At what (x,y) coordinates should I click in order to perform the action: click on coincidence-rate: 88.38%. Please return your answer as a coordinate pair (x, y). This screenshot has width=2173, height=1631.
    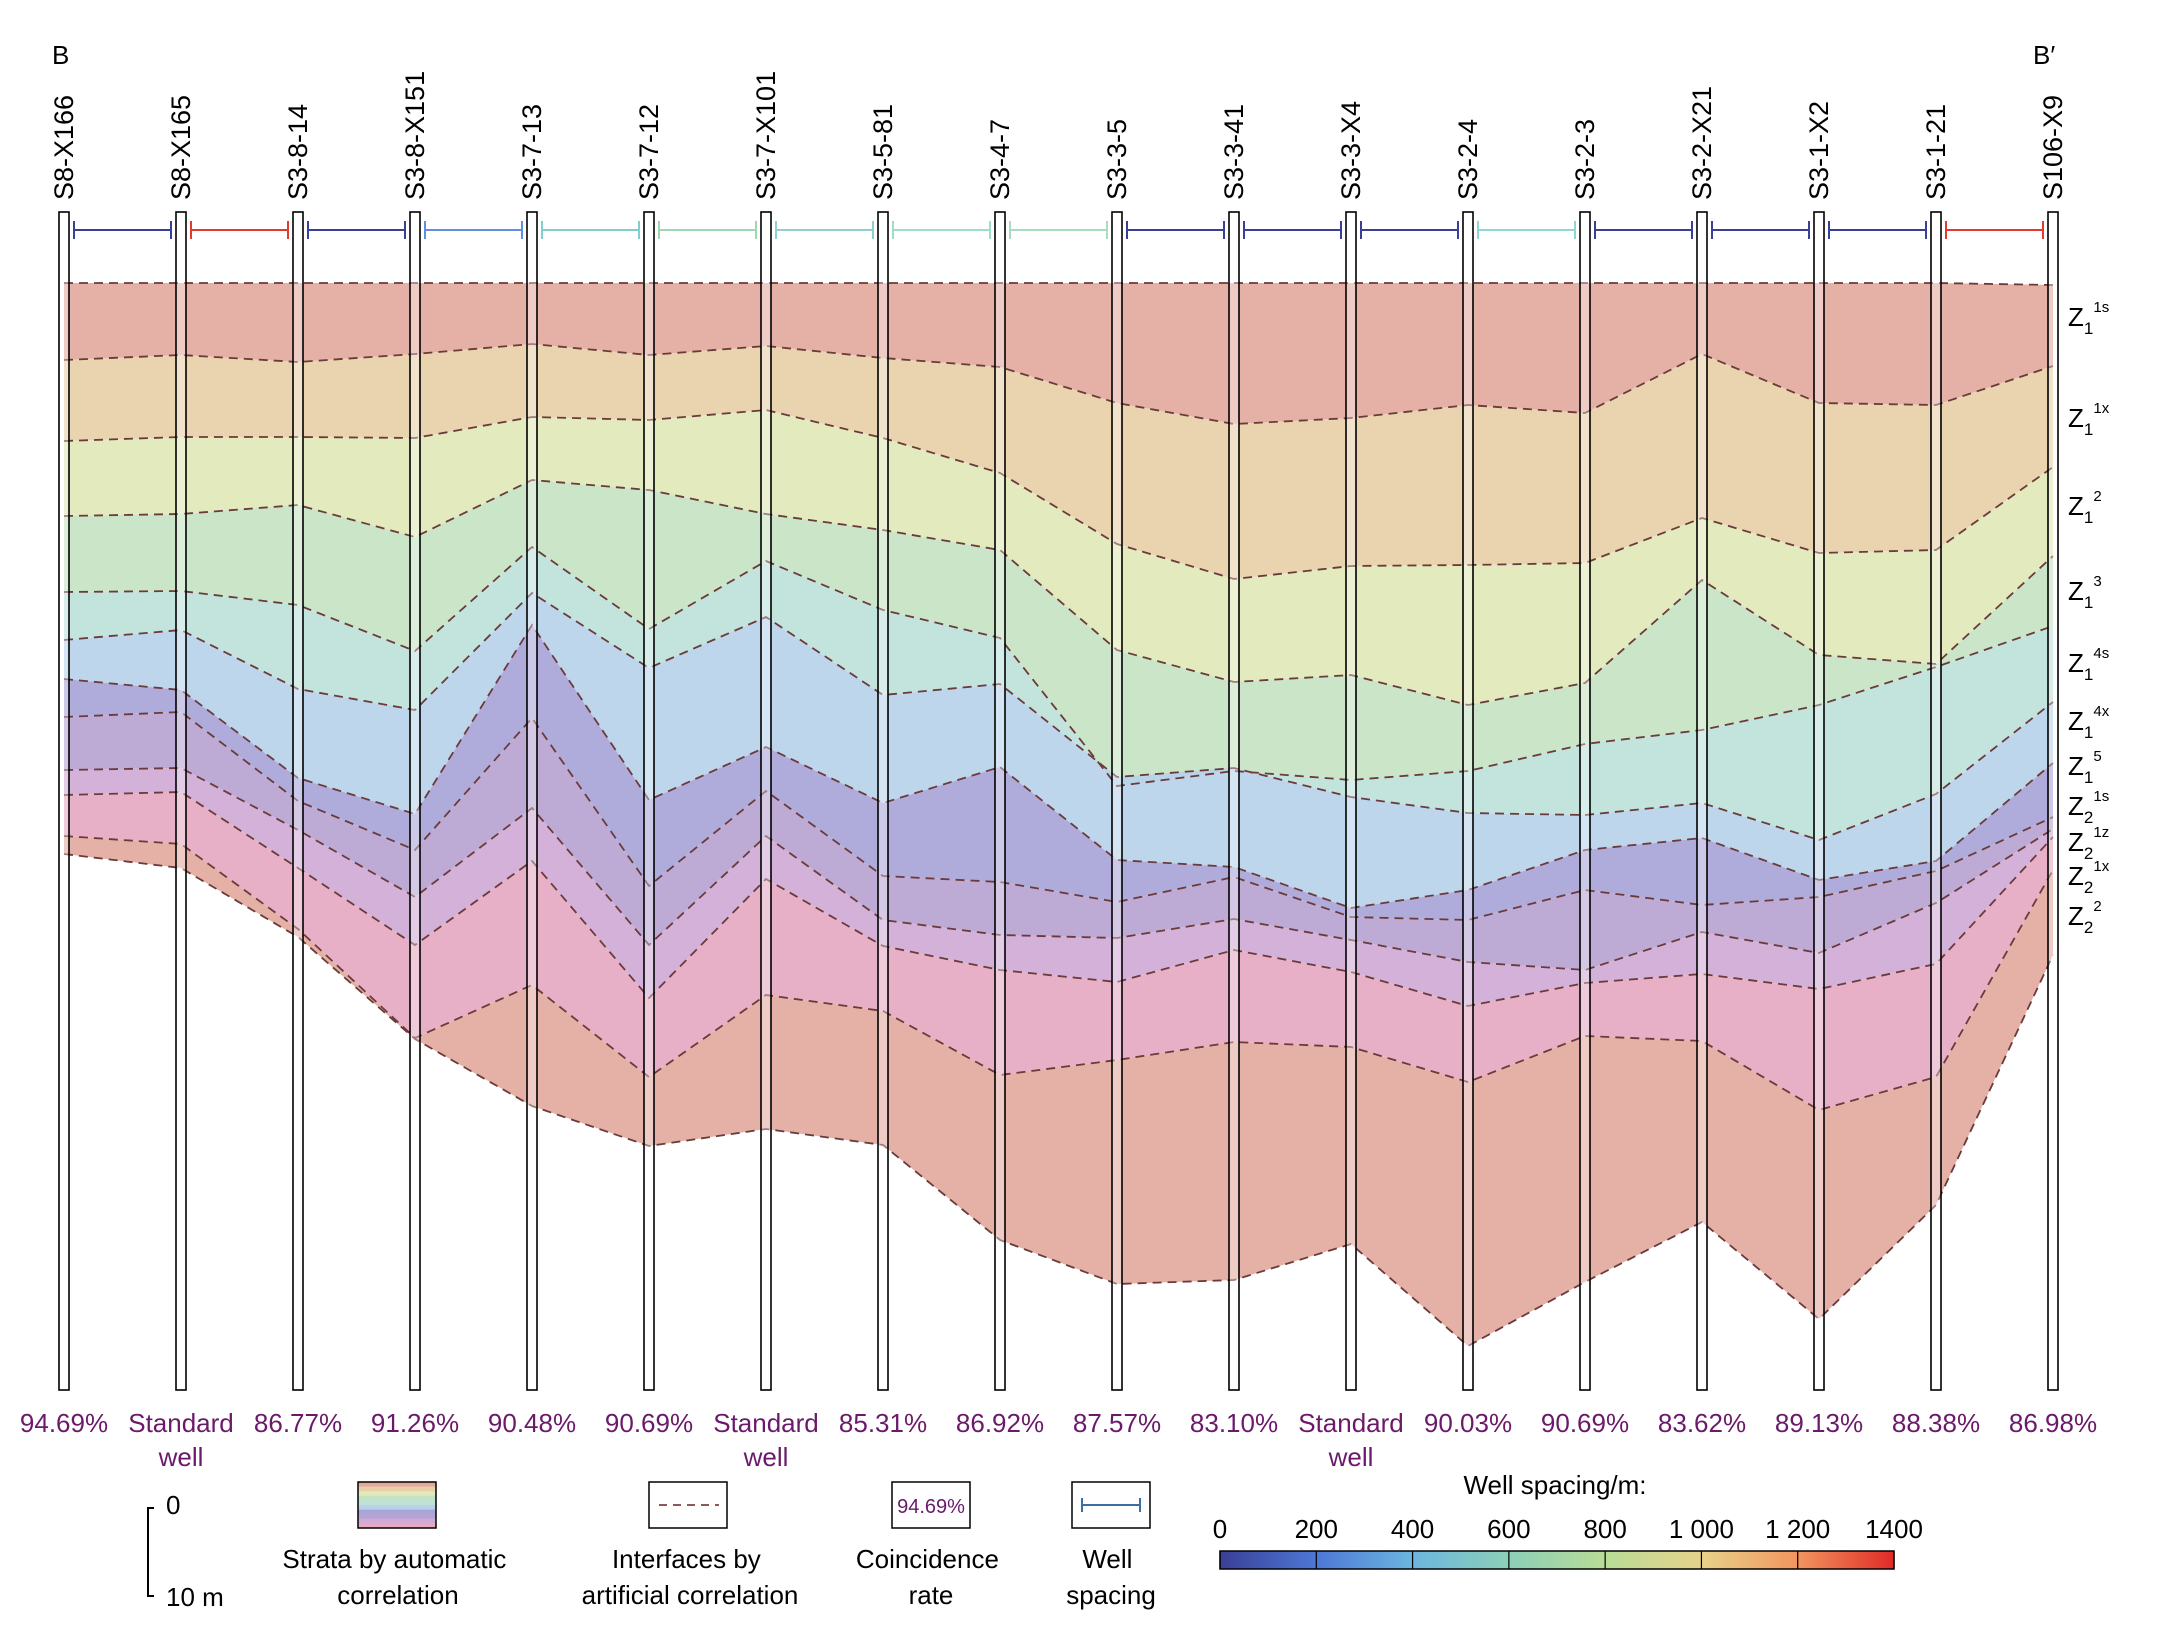
    Looking at the image, I should click on (1936, 1423).